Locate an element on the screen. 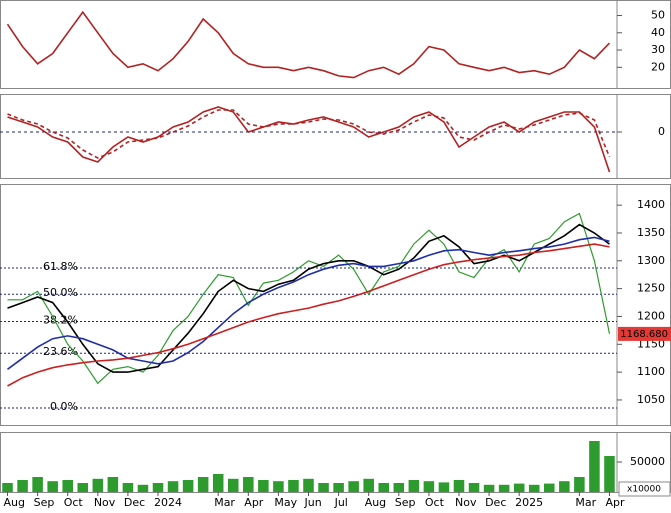 The image size is (671, 513). y-tick-label: 20 is located at coordinates (658, 66).